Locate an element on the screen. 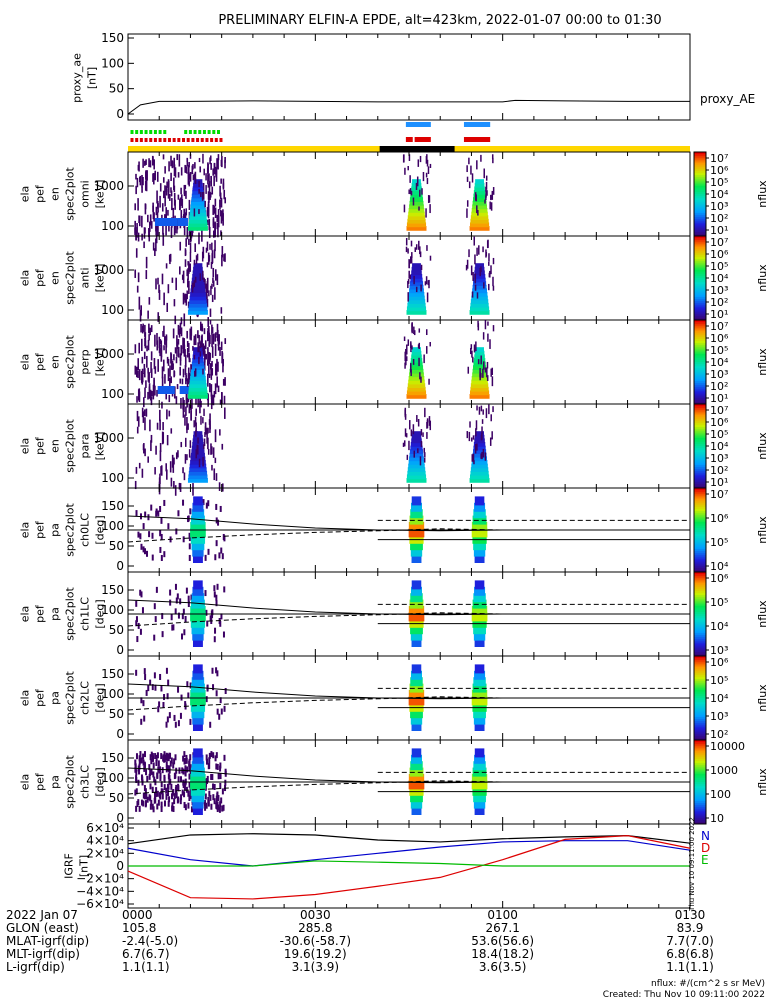  energy-0-cbar-tick-4: 10³ is located at coordinates (719, 206).